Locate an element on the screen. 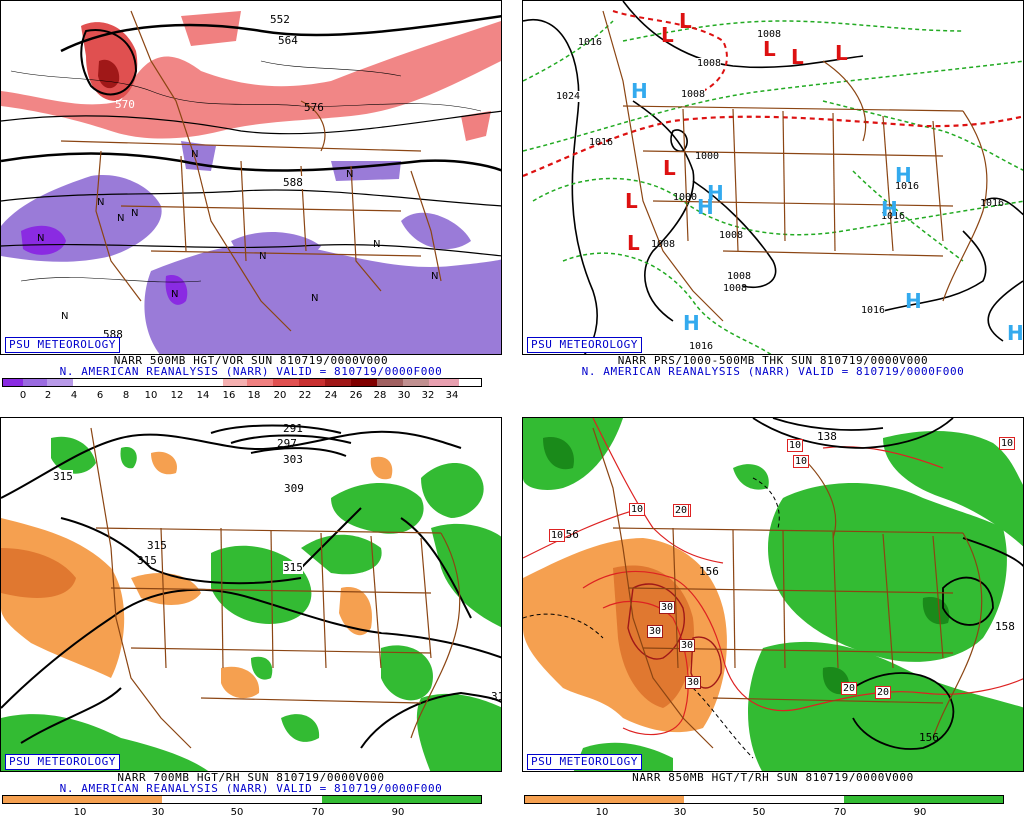 The width and height of the screenshot is (1024, 819). temp-label: 20 is located at coordinates (849, 688).